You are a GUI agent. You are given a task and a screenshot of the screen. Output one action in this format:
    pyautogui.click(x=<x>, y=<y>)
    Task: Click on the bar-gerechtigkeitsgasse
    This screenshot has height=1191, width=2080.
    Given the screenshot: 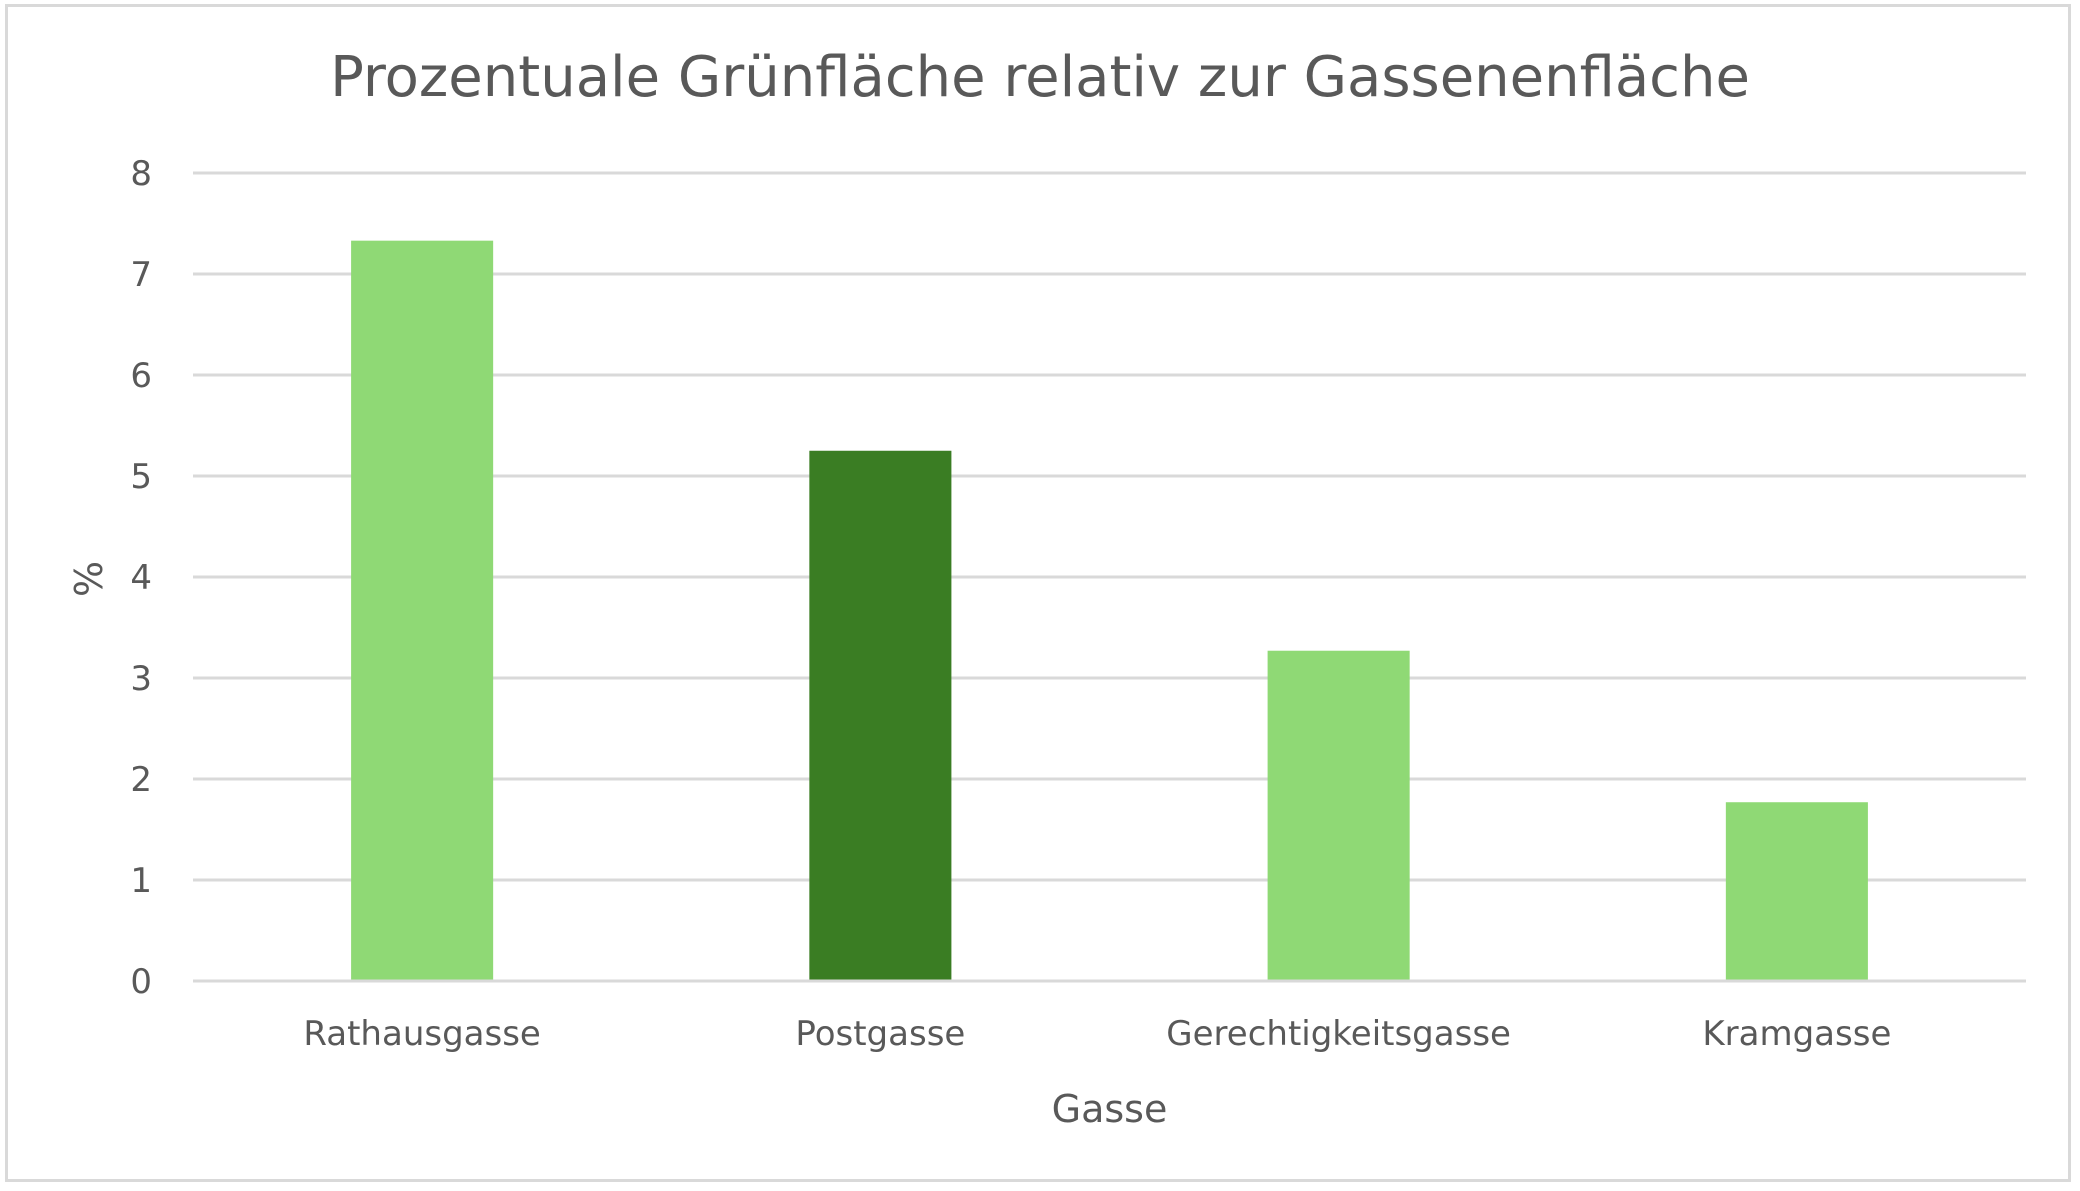 What is the action you would take?
    pyautogui.click(x=1338, y=815)
    